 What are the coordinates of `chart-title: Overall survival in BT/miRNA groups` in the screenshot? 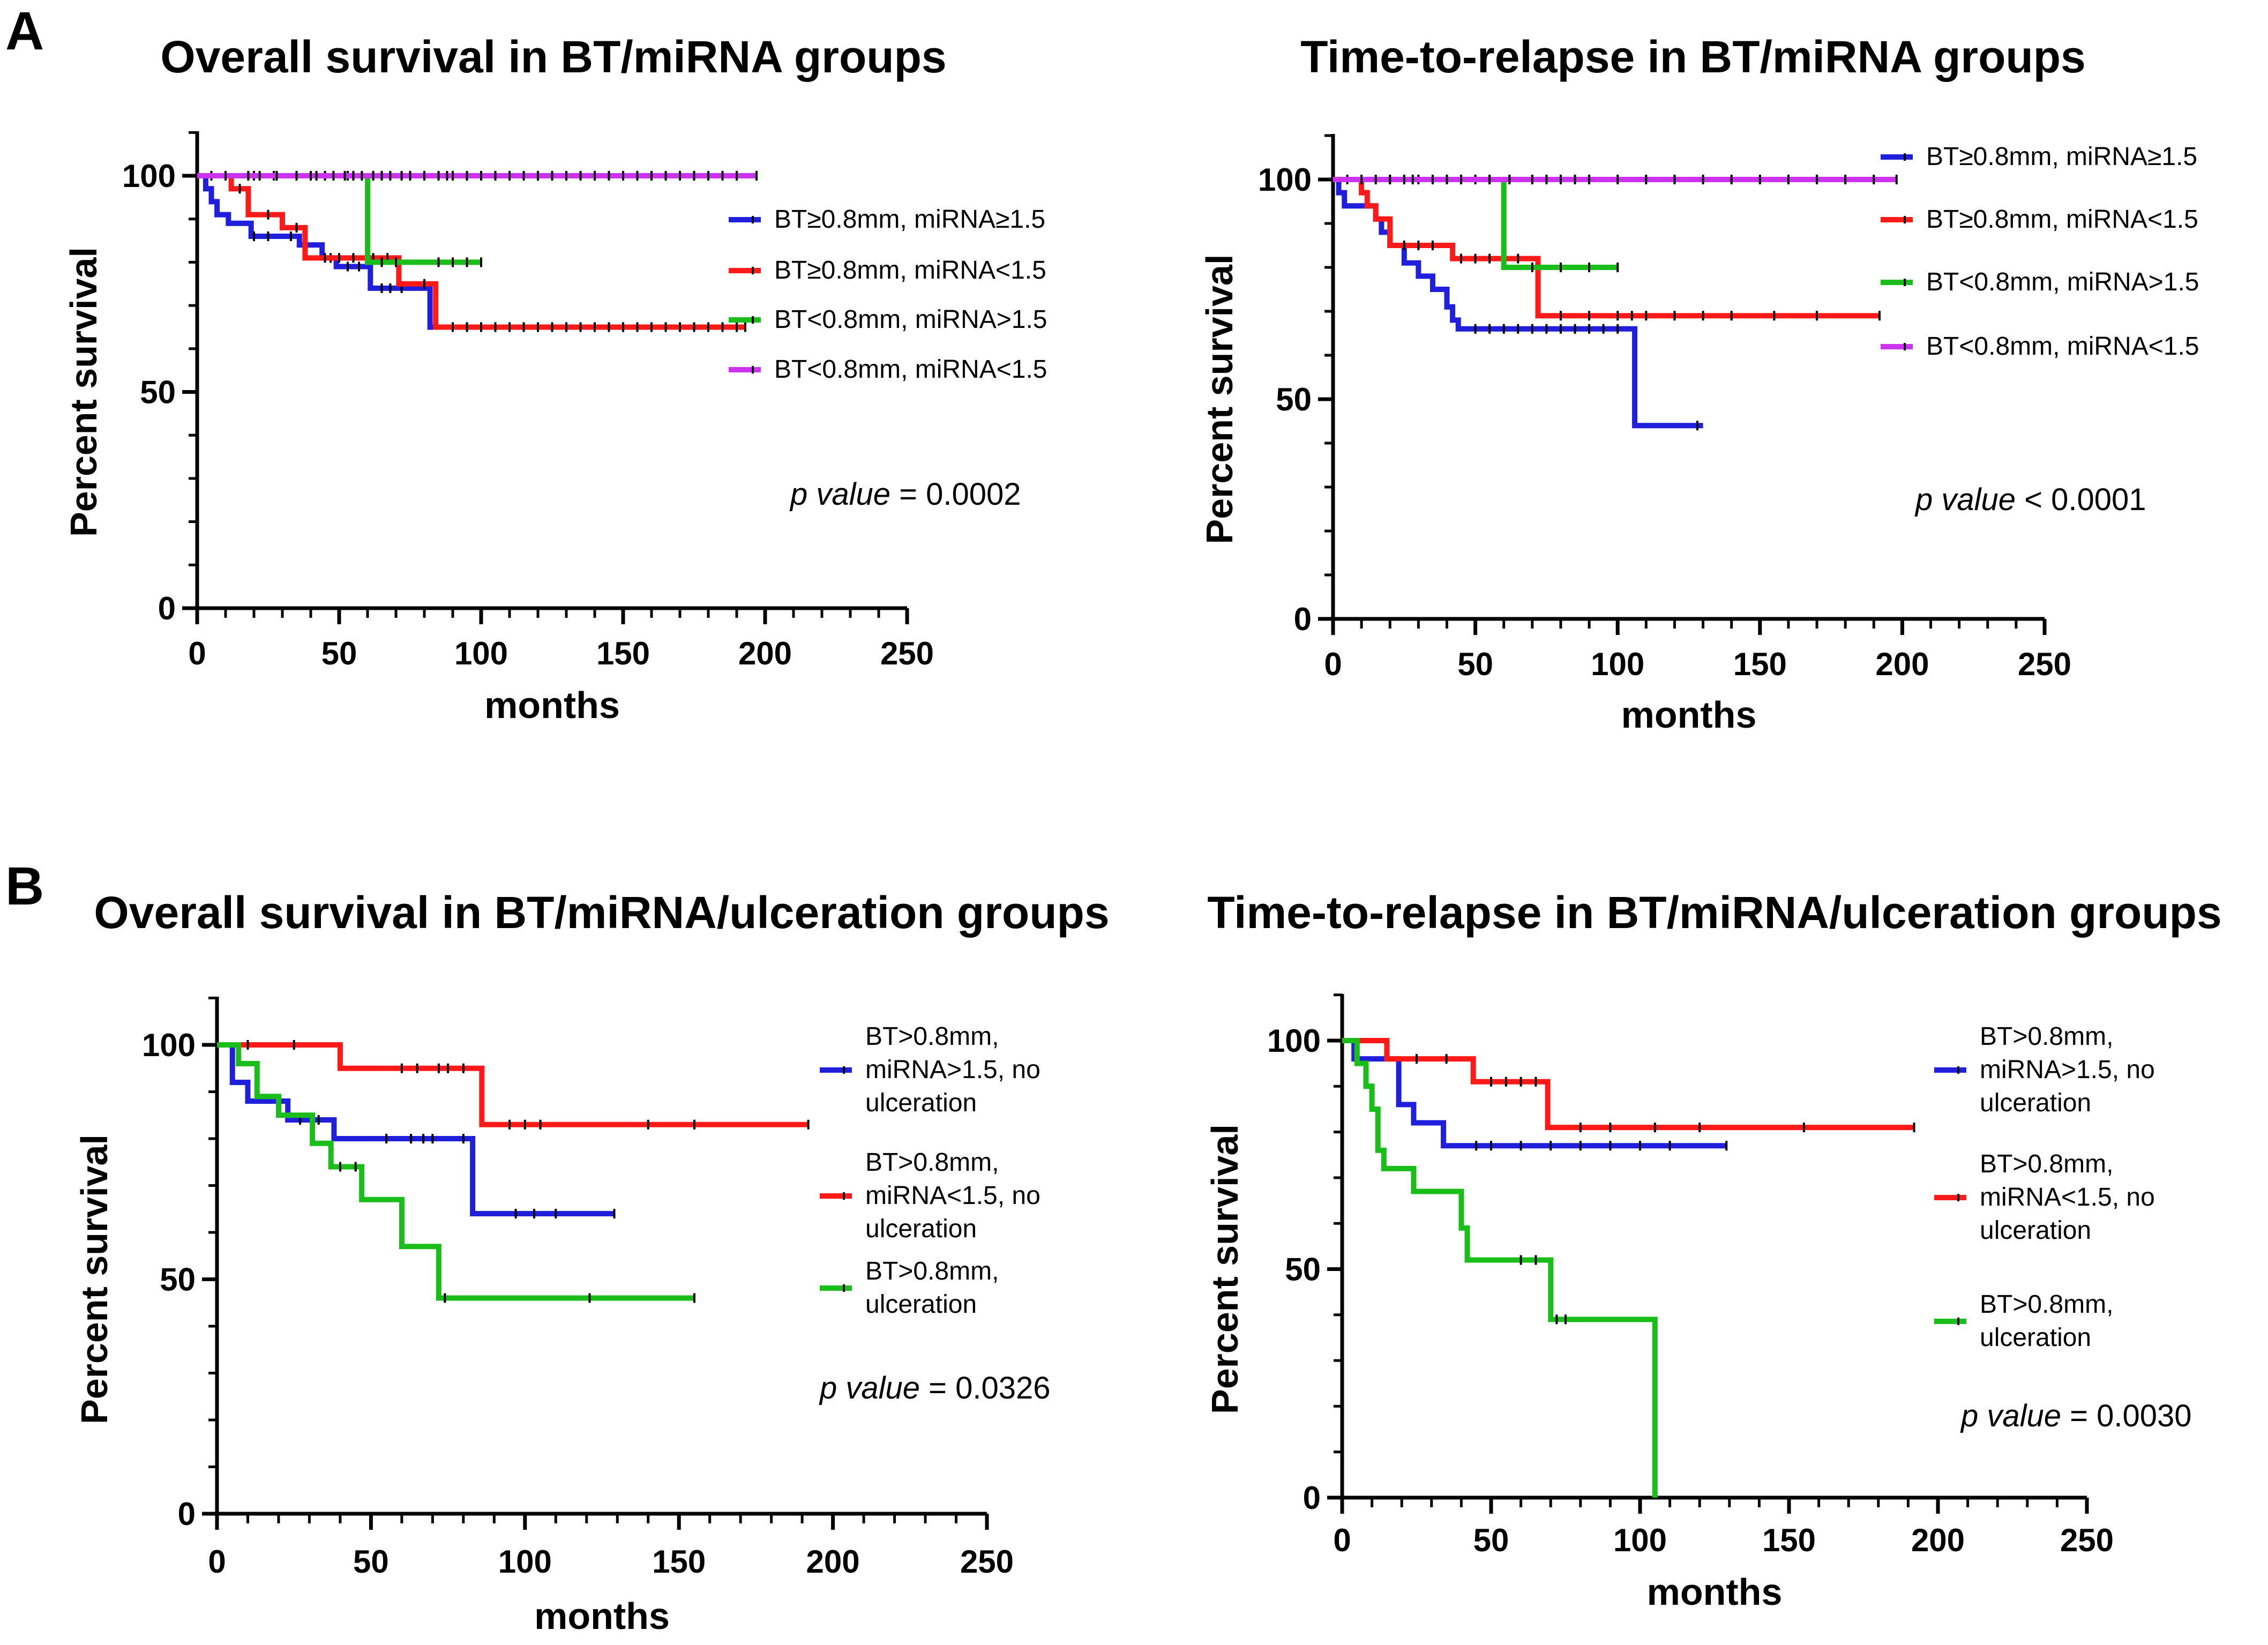 It's located at (553, 57).